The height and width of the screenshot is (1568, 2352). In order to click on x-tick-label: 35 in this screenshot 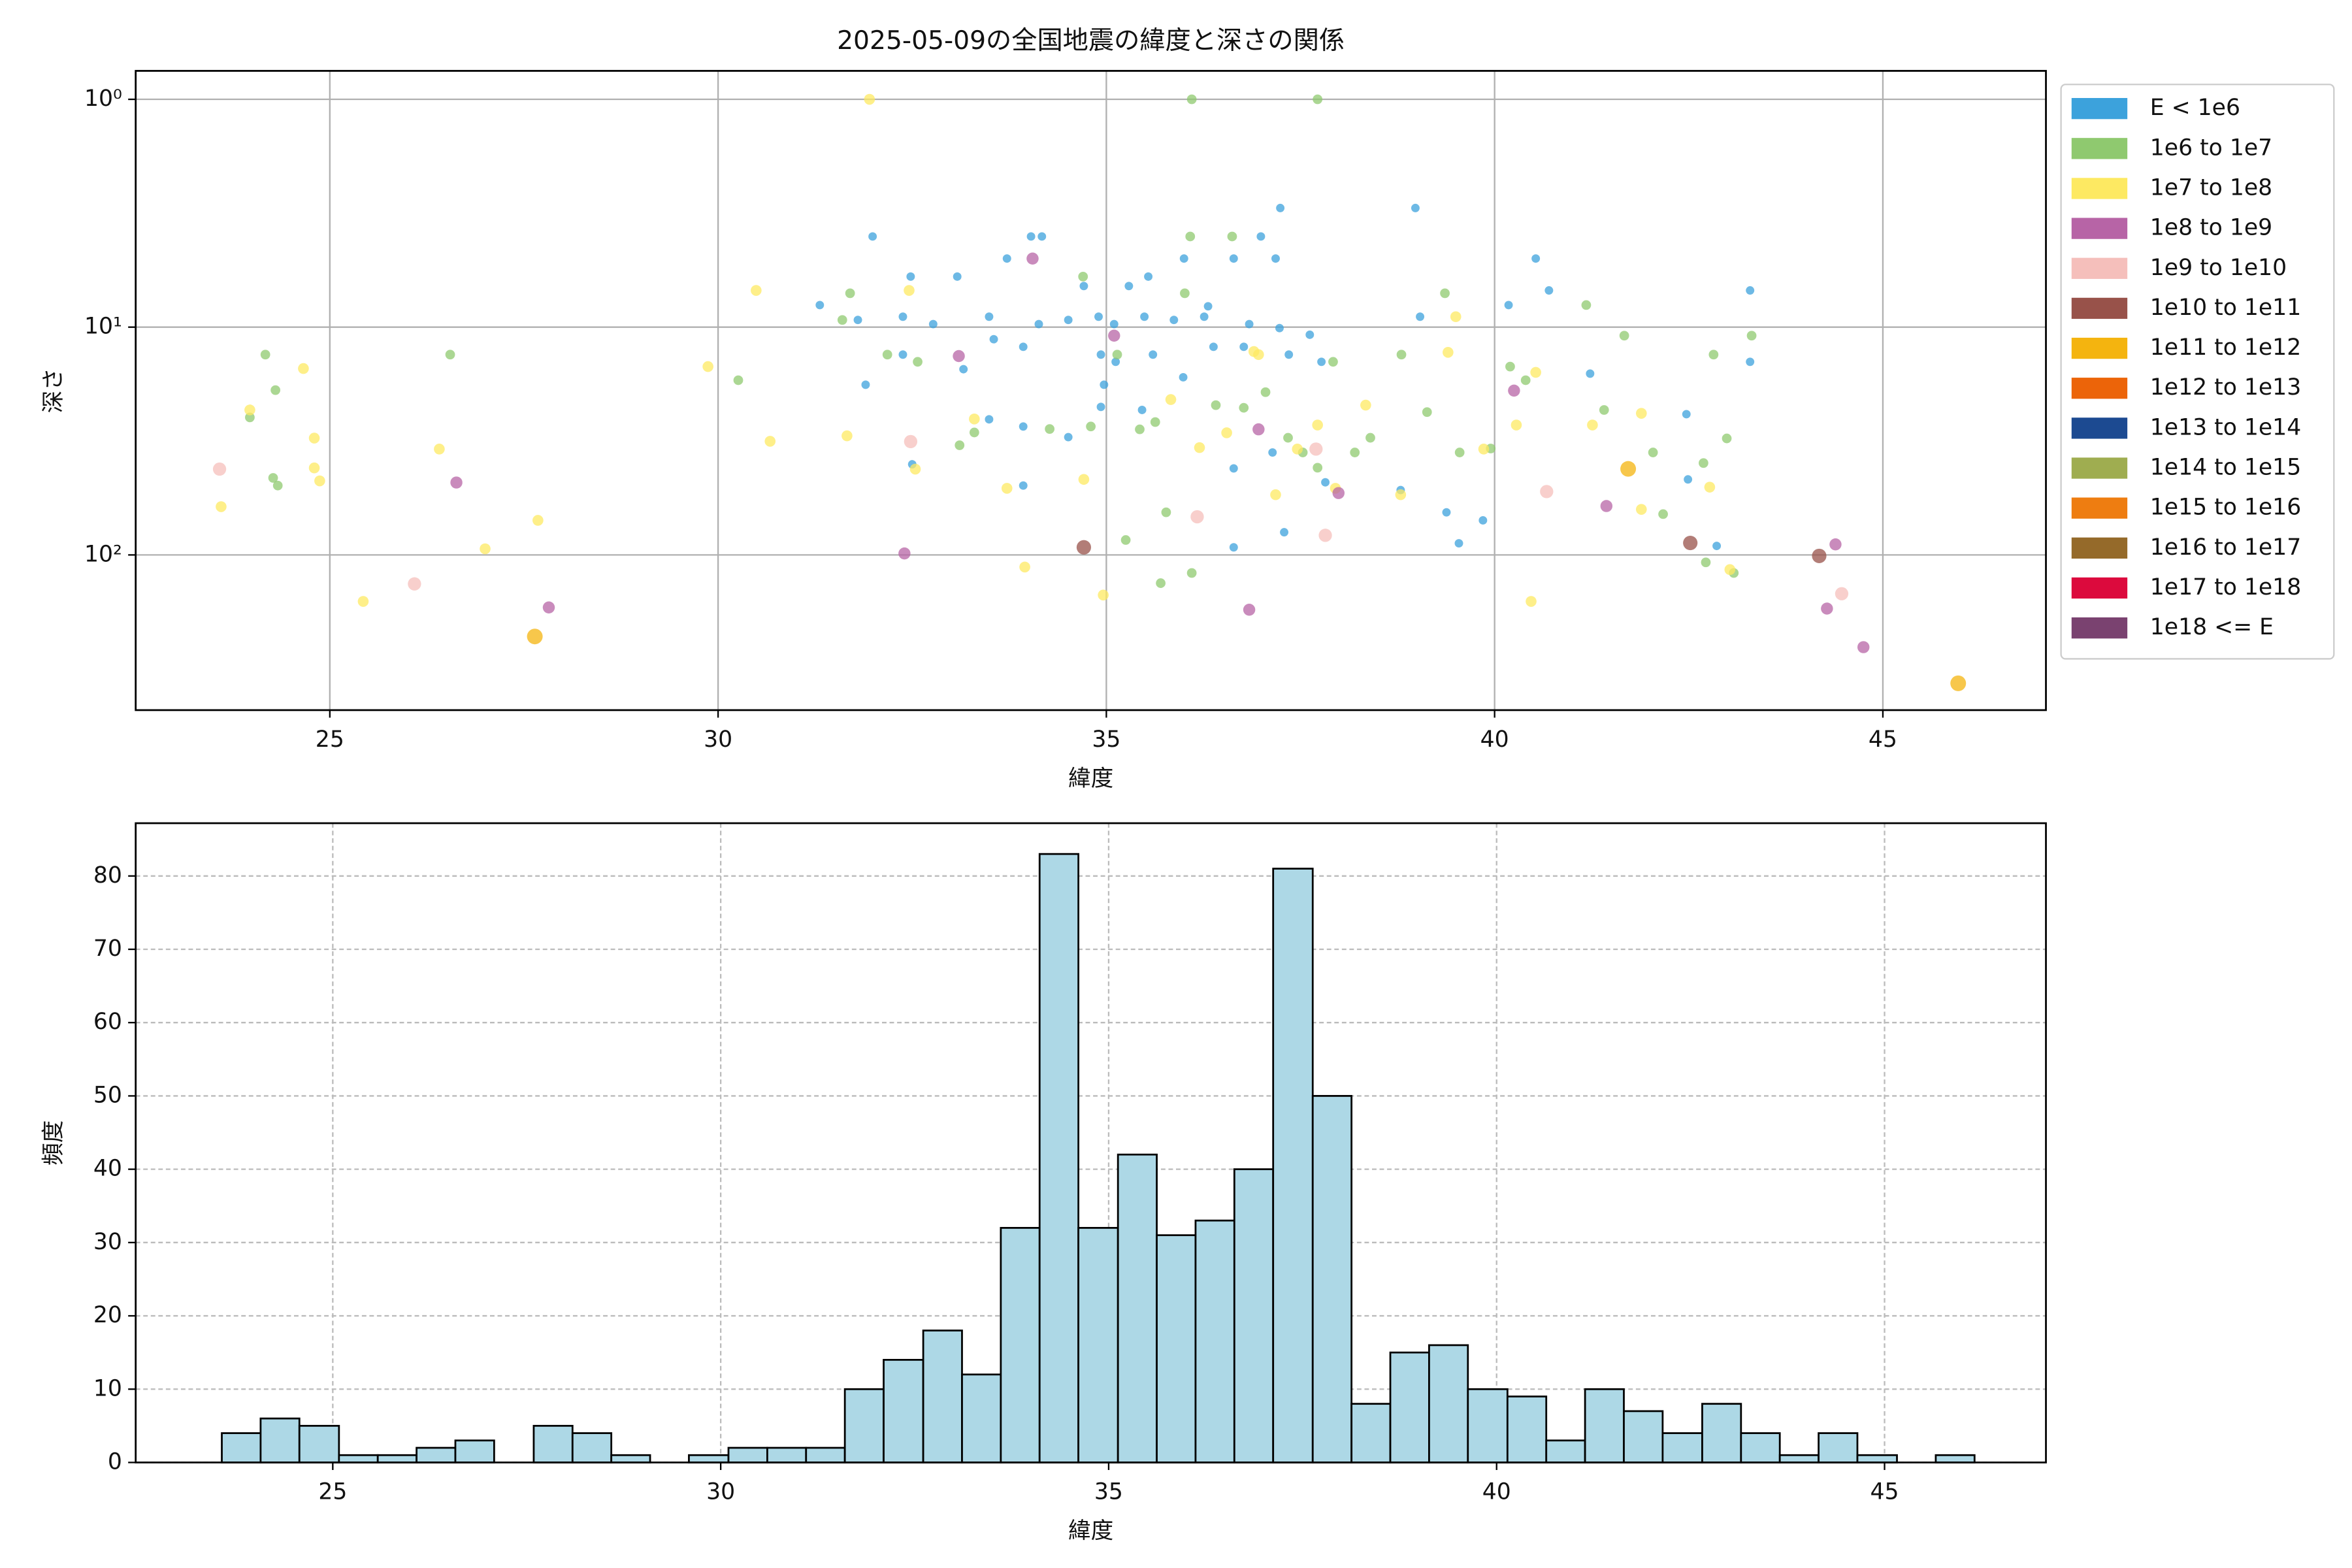, I will do `click(1108, 1492)`.